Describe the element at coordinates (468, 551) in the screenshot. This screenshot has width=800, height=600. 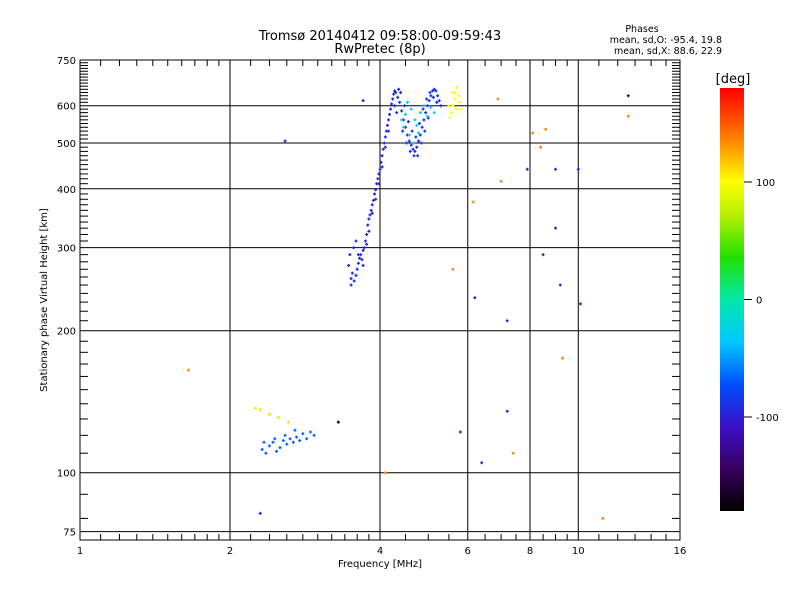
I see `x-tick-label: 6` at that location.